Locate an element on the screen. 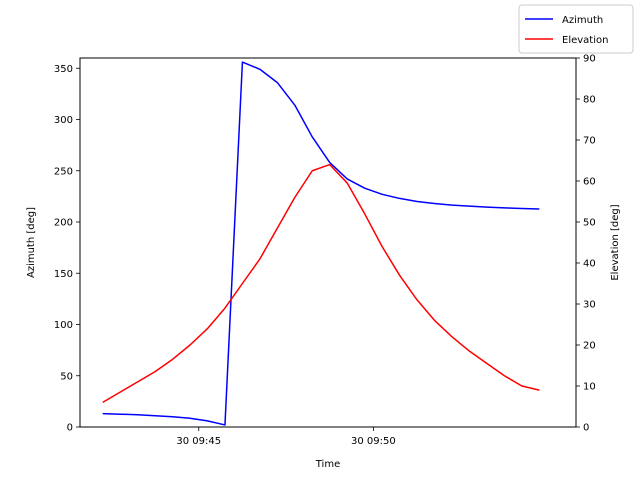 The height and width of the screenshot is (480, 640). y-right-tick-label: 90 is located at coordinates (589, 59).